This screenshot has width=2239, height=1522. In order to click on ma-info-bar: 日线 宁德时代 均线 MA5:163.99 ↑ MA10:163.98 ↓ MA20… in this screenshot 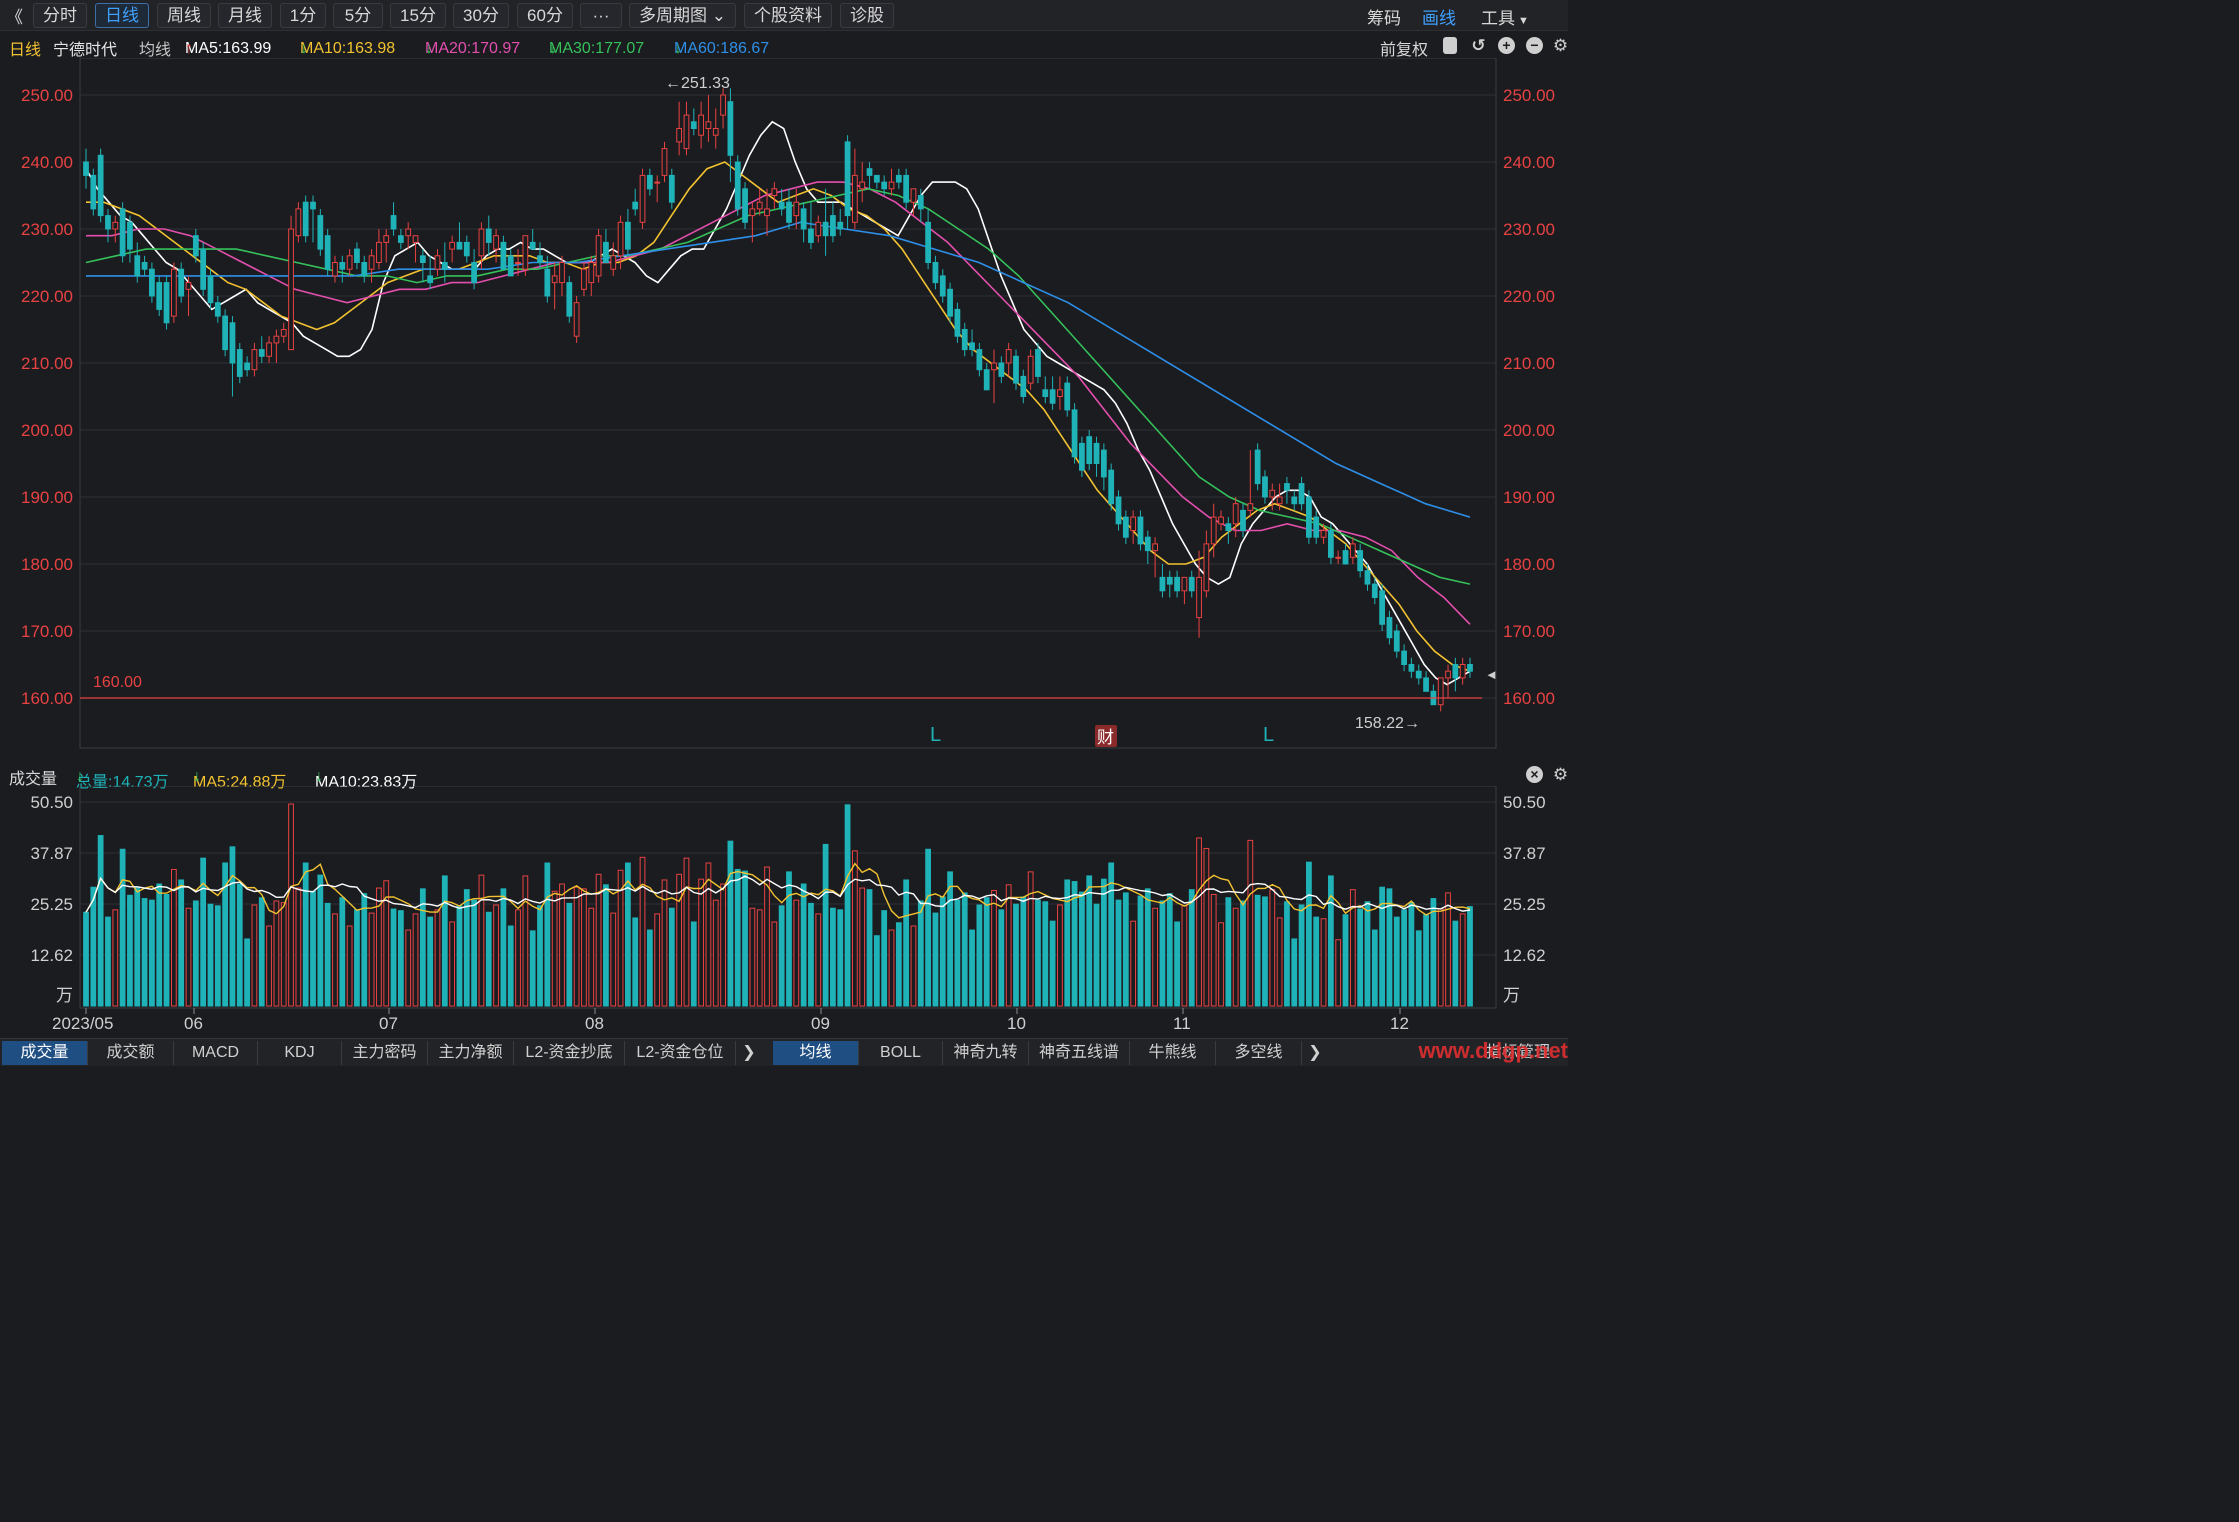, I will do `click(784, 45)`.